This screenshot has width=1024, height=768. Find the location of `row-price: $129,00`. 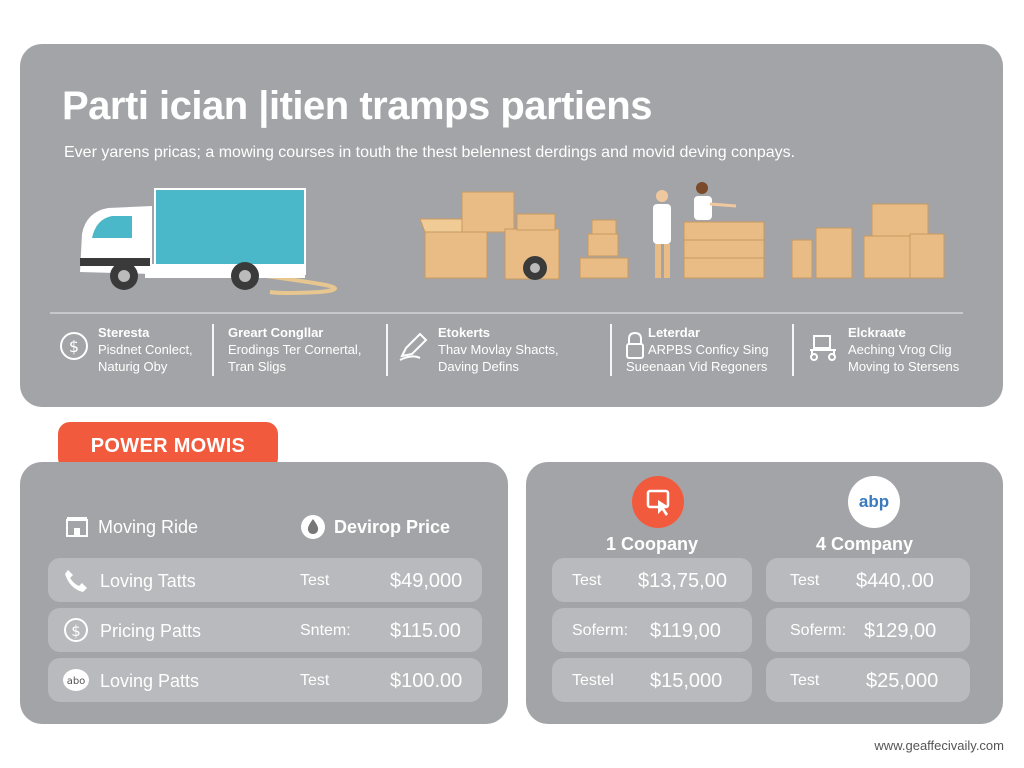

row-price: $129,00 is located at coordinates (900, 631).